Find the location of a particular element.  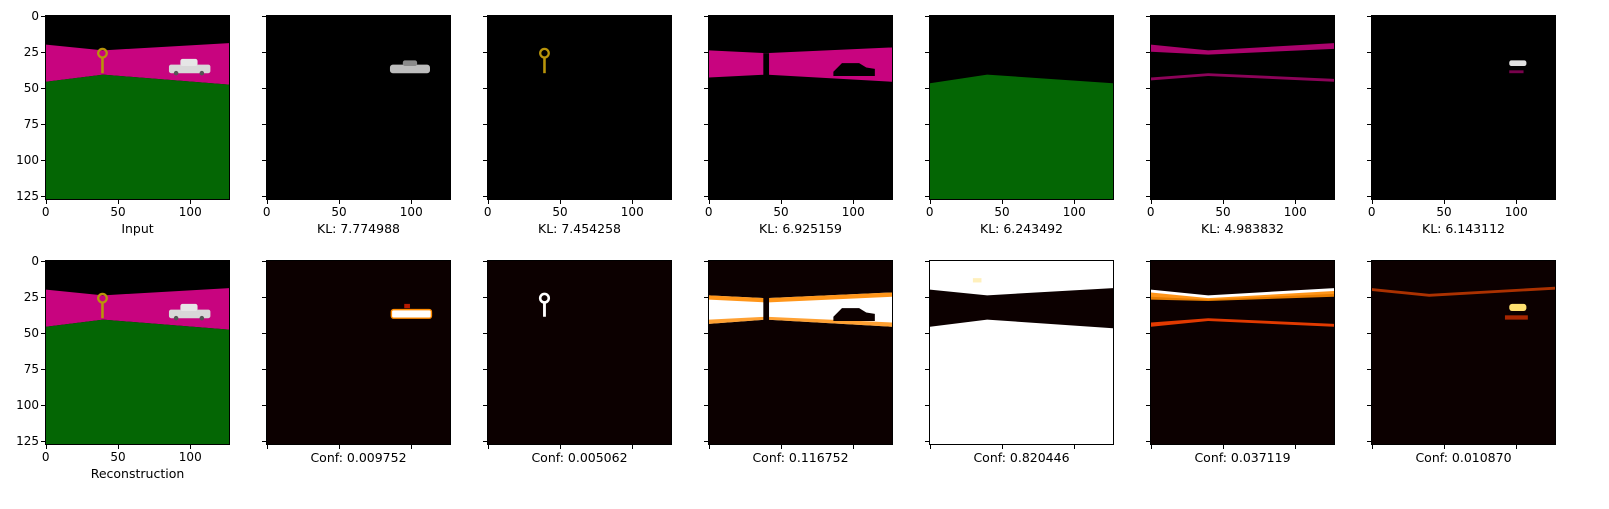

image-slot-sky is located at coordinates (800, 107).